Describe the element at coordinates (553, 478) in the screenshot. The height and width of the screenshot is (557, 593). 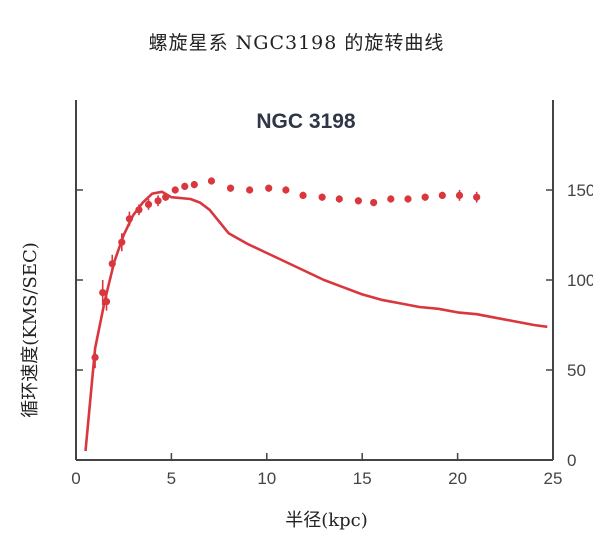
I see `x-tick-label: 25` at that location.